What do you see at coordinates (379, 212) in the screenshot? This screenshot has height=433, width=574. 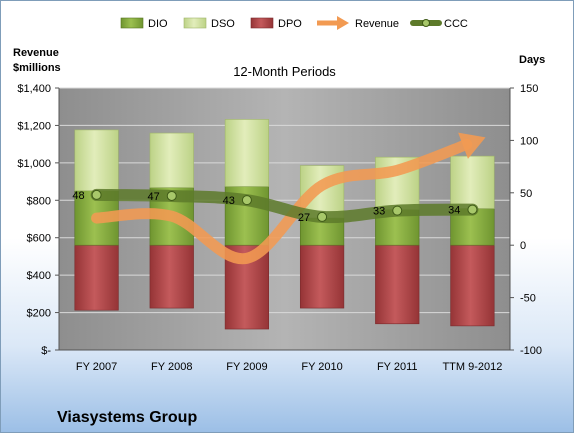 I see `ccc-data-label: 33` at bounding box center [379, 212].